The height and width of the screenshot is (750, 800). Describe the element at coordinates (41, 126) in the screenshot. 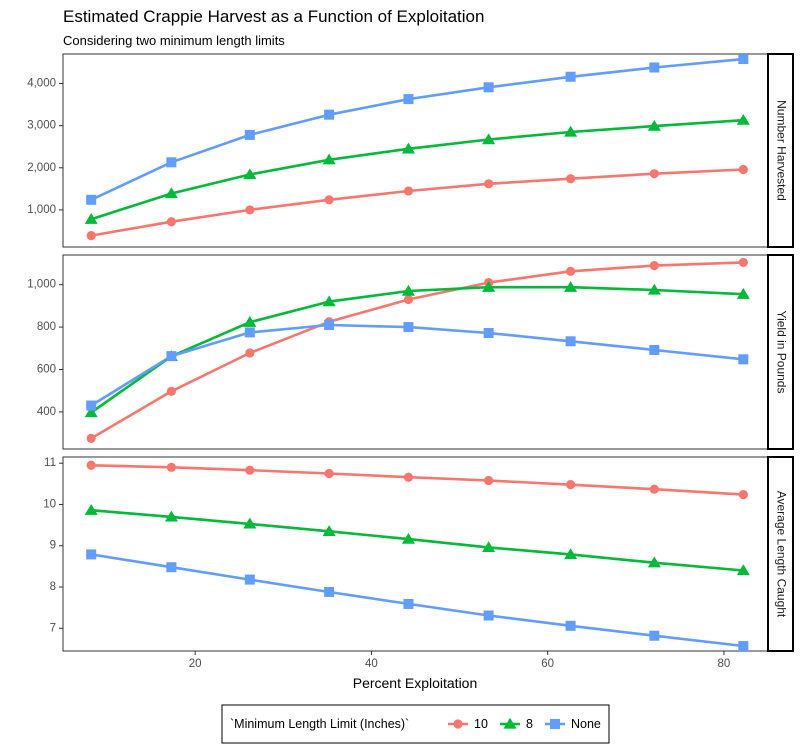

I see `y-tick-label: 3,000` at that location.